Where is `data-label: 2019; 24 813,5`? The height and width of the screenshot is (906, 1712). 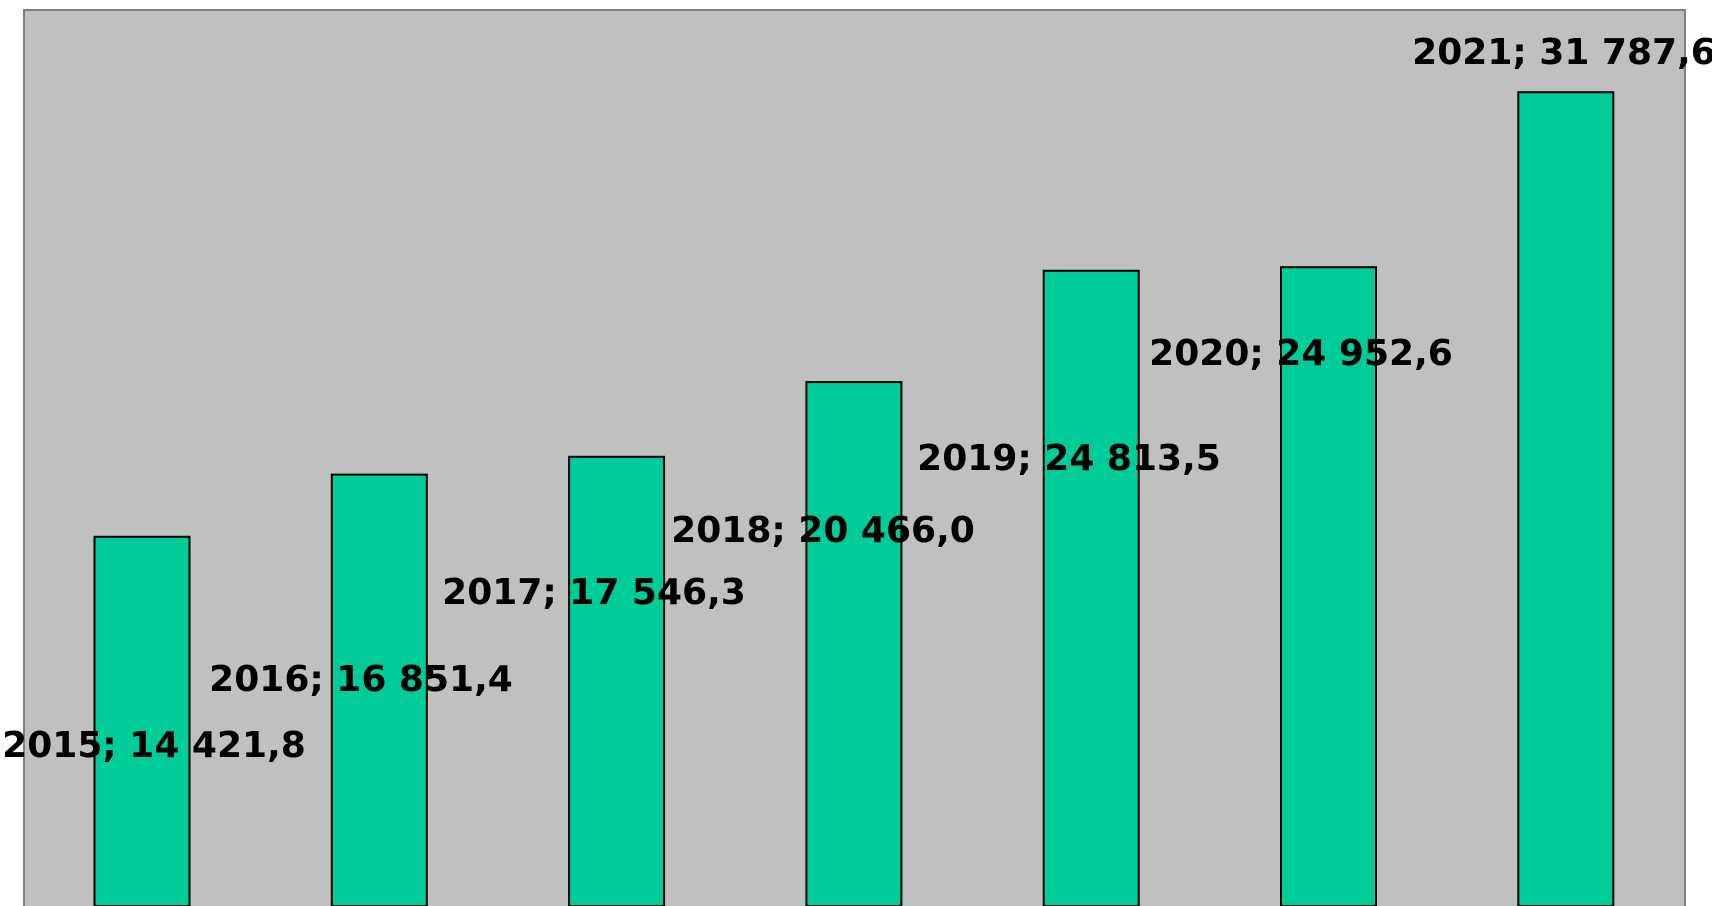
data-label: 2019; 24 813,5 is located at coordinates (1069, 458).